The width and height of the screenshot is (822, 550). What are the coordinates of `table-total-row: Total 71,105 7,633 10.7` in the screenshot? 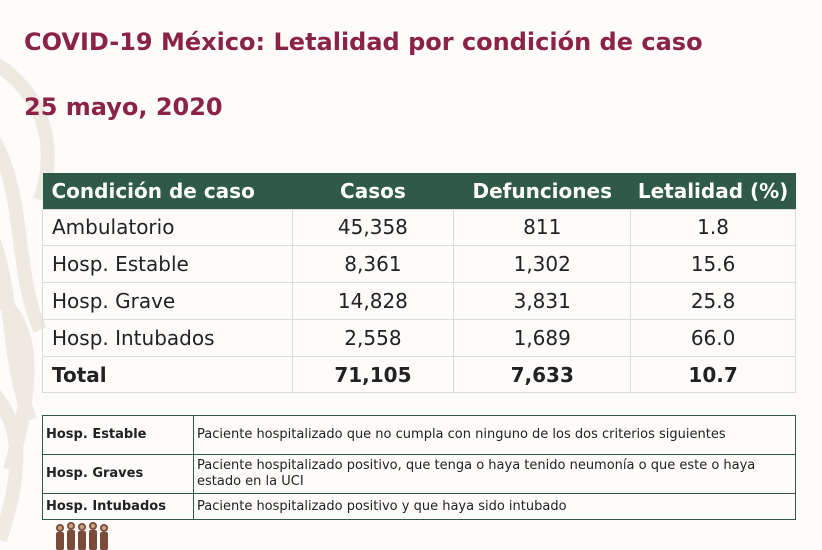 It's located at (419, 374).